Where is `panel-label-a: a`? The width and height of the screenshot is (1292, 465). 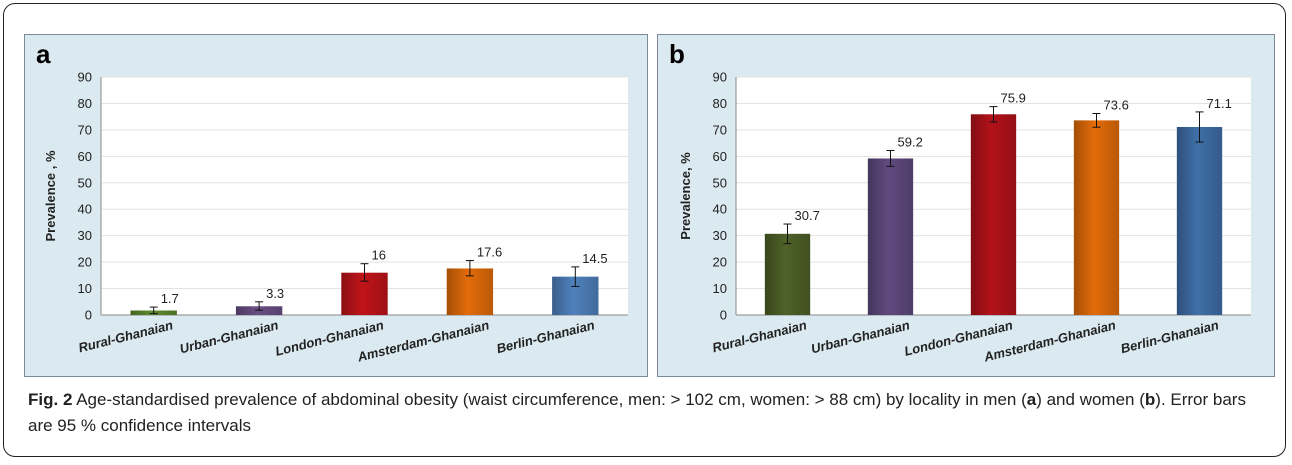 panel-label-a: a is located at coordinates (43, 54).